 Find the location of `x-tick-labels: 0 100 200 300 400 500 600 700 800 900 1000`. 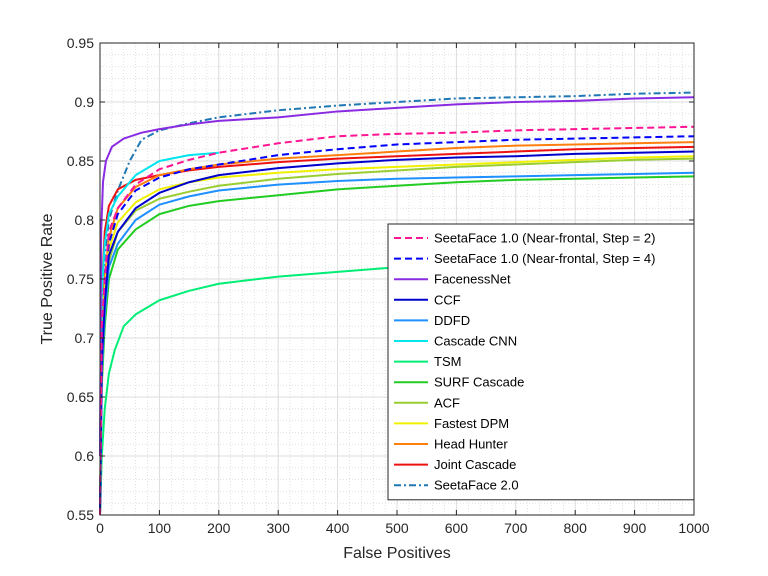

x-tick-labels: 0 100 200 300 400 500 600 700 800 900 1000 is located at coordinates (403, 528).